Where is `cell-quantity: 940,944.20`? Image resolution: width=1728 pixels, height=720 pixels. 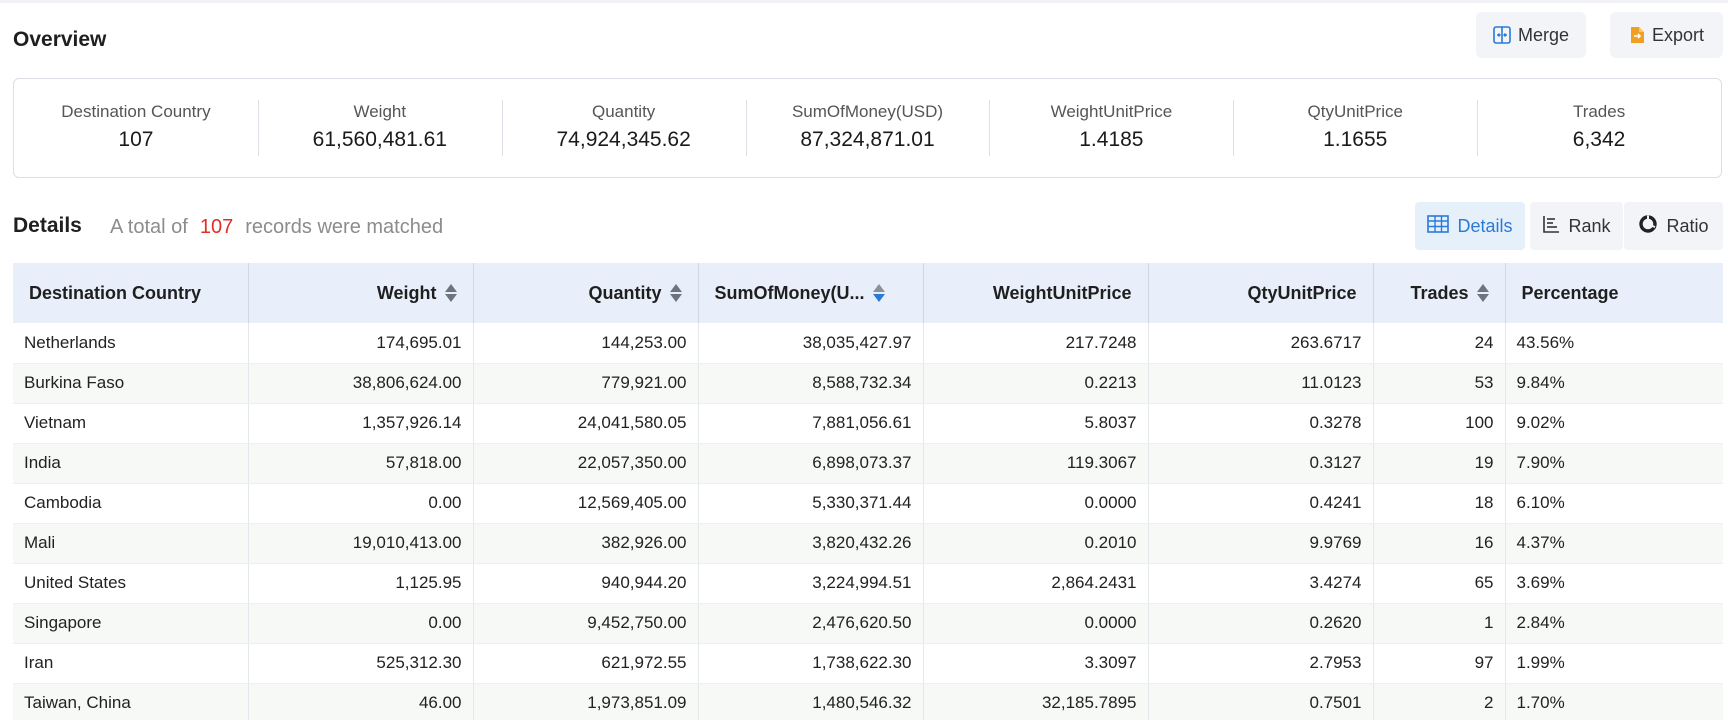 cell-quantity: 940,944.20 is located at coordinates (586, 583).